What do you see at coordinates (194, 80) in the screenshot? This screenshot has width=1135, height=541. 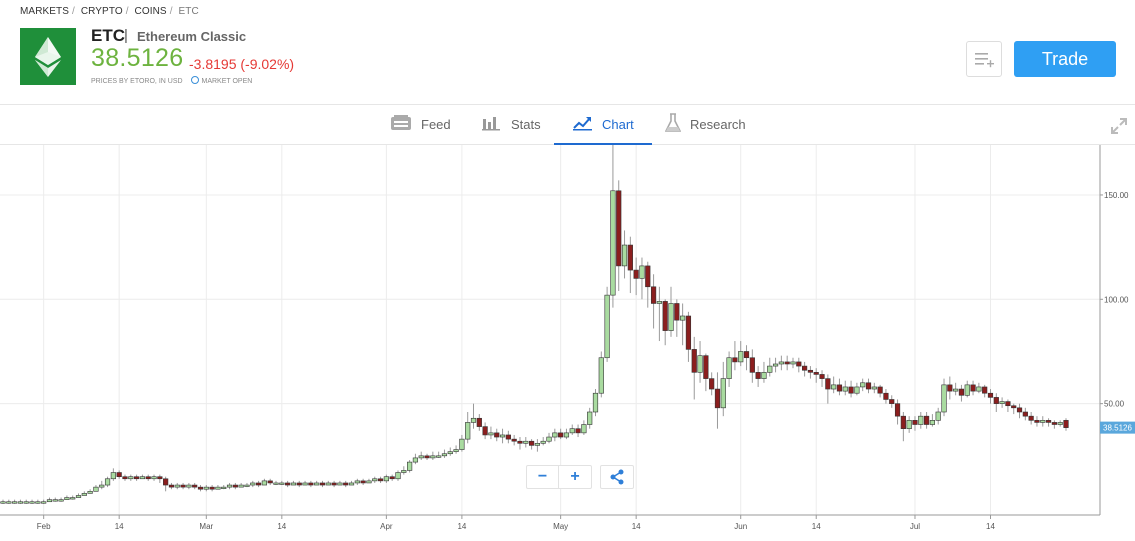 I see `clock-icon` at bounding box center [194, 80].